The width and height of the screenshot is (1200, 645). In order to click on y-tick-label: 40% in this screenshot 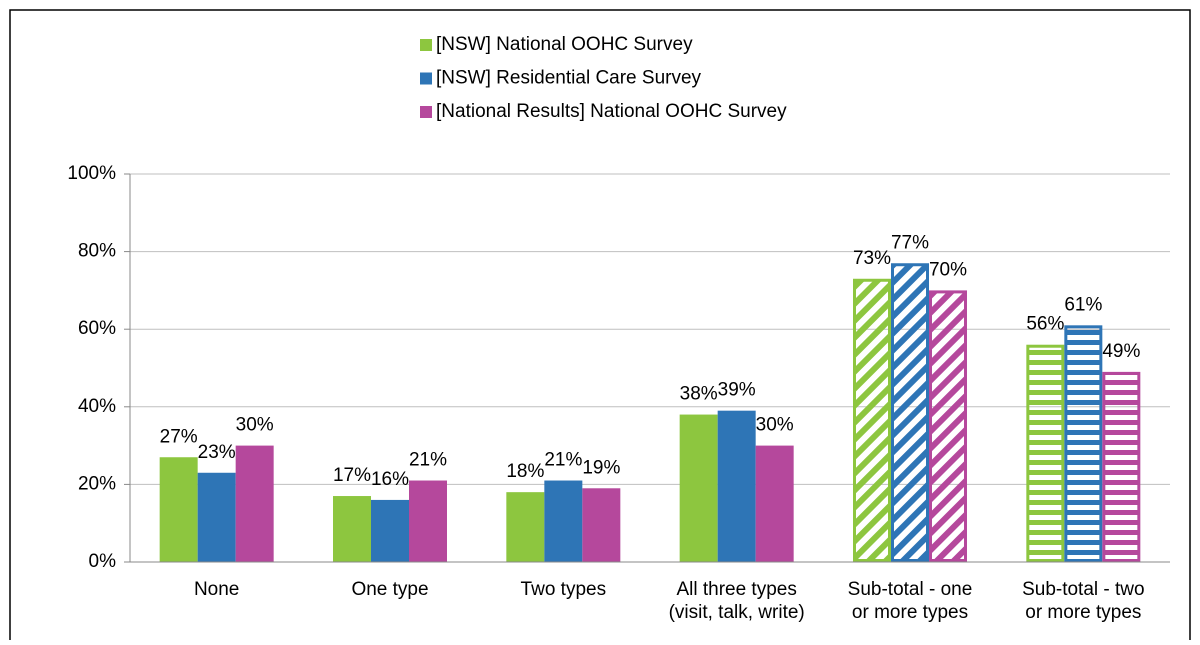, I will do `click(97, 406)`.